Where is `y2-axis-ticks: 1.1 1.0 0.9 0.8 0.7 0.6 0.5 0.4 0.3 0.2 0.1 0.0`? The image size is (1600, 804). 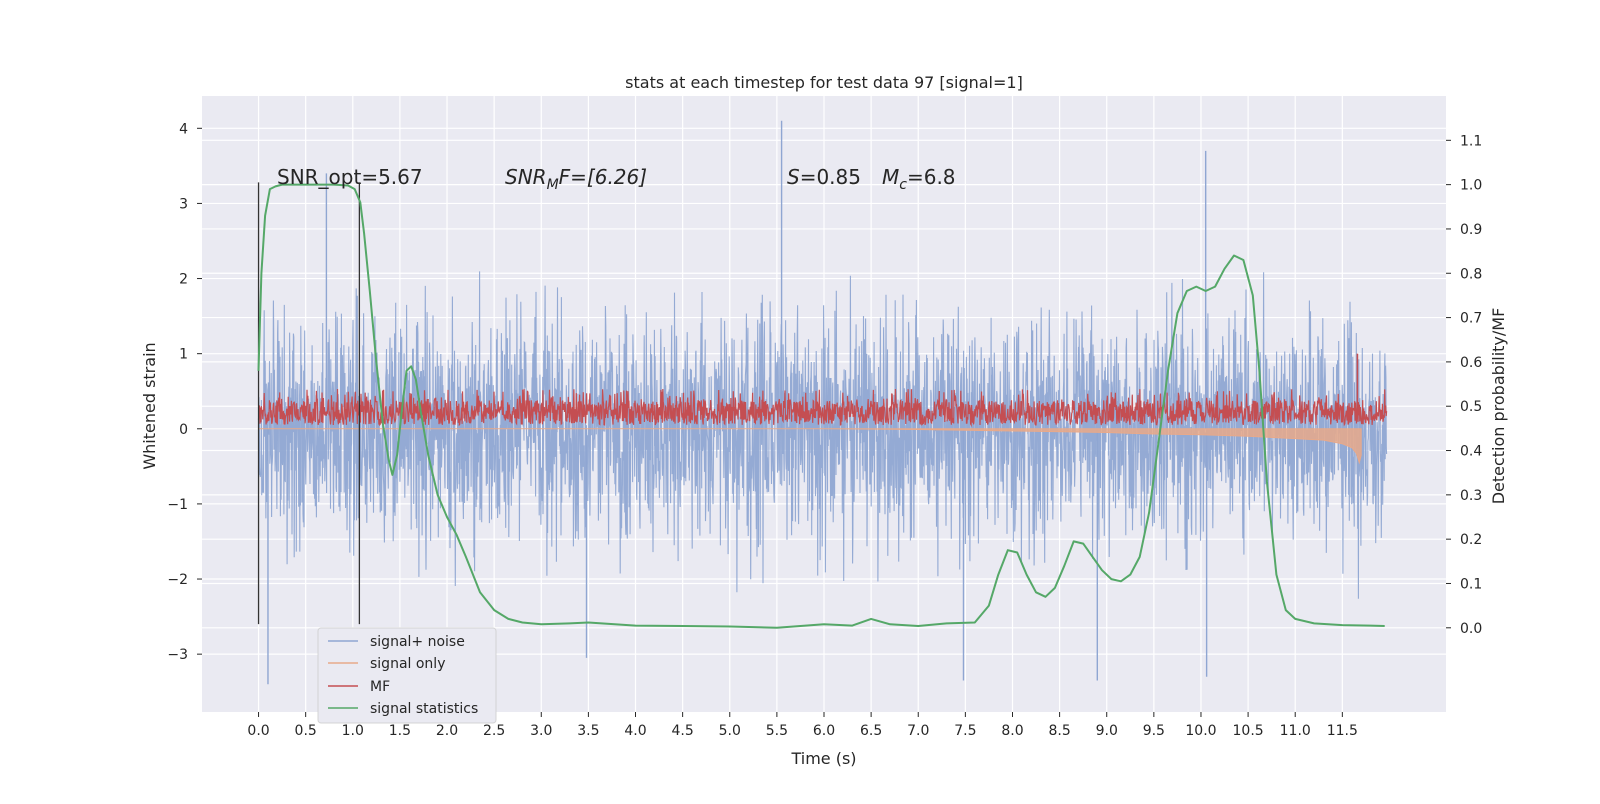 y2-axis-ticks: 1.1 1.0 0.9 0.8 0.7 0.6 0.5 0.4 0.3 0.2 0.1 0.0 is located at coordinates (1464, 385).